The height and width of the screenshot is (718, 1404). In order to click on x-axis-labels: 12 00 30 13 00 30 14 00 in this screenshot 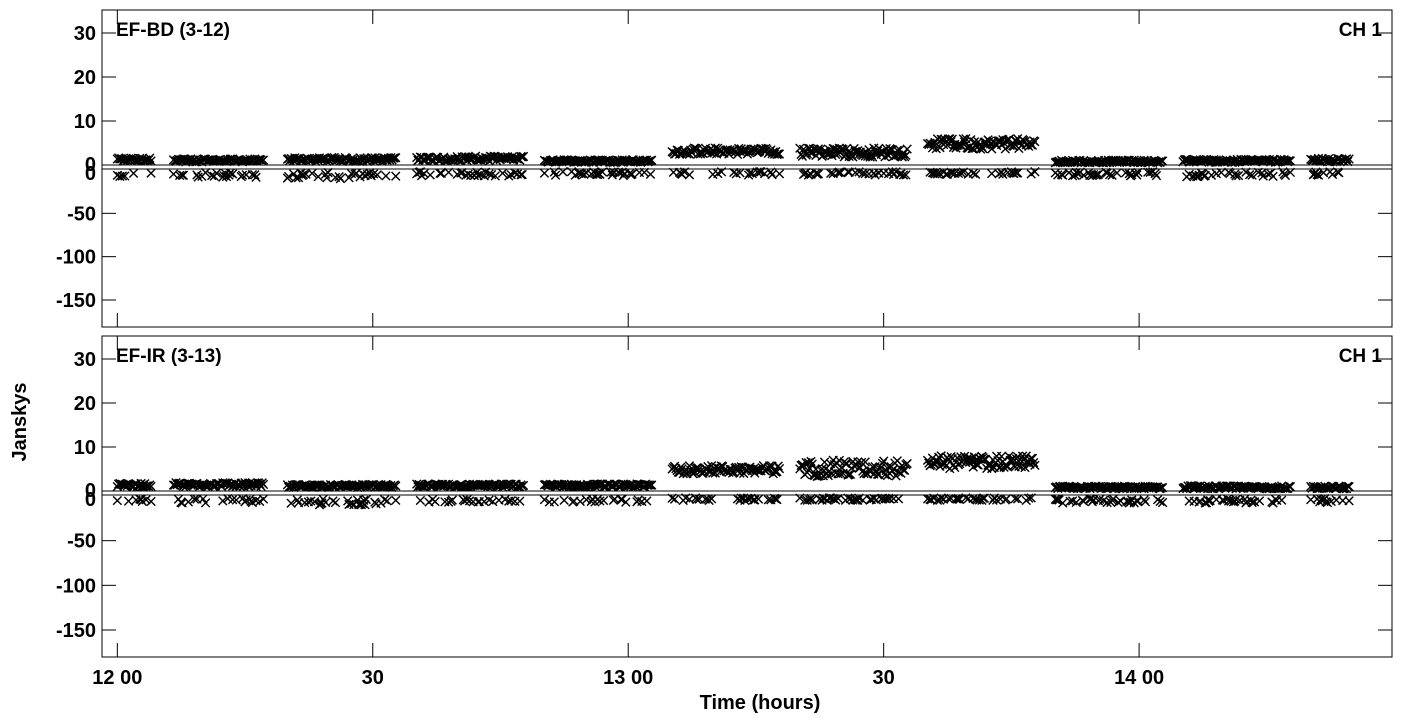, I will do `click(628, 678)`.